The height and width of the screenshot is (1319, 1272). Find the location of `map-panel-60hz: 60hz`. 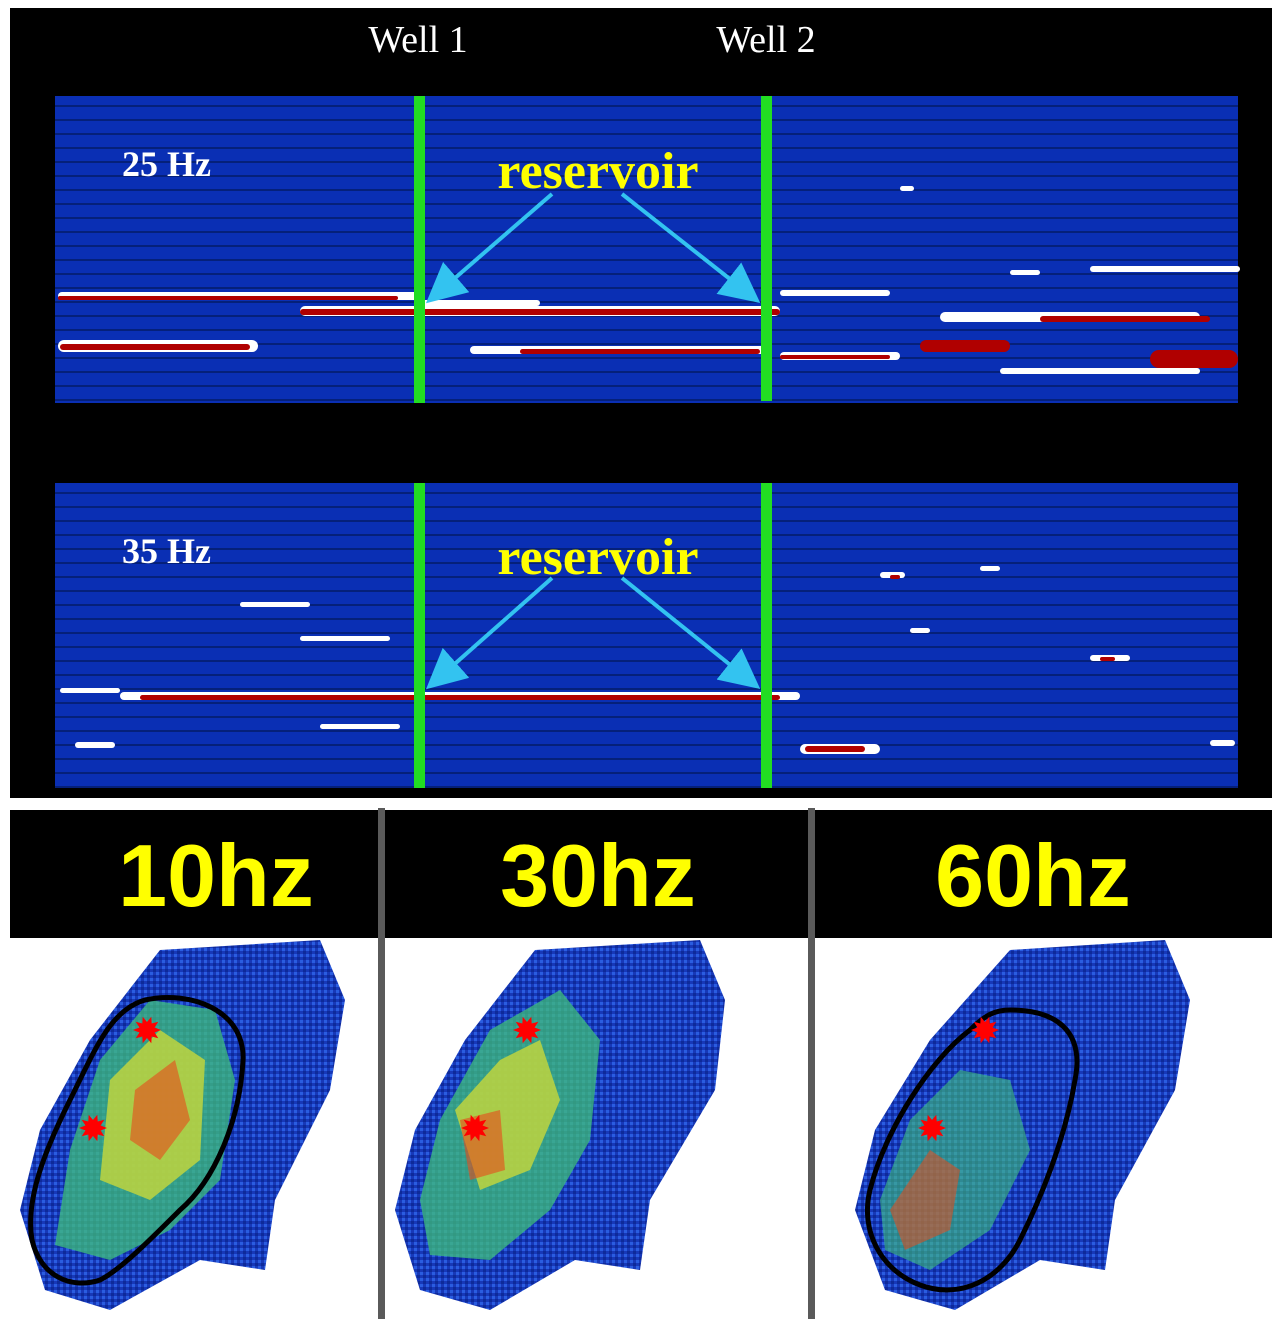

map-panel-60hz: 60hz is located at coordinates (1043, 1060).